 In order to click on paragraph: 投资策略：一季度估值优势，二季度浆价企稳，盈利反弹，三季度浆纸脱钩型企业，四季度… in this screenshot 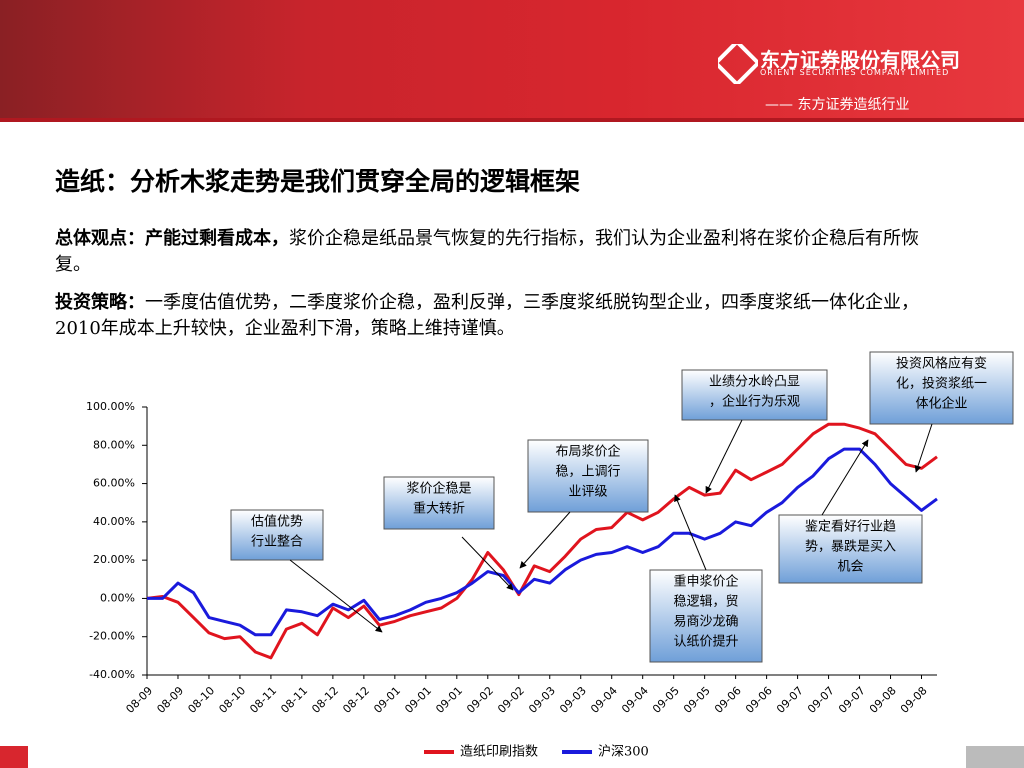, I will do `click(490, 316)`.